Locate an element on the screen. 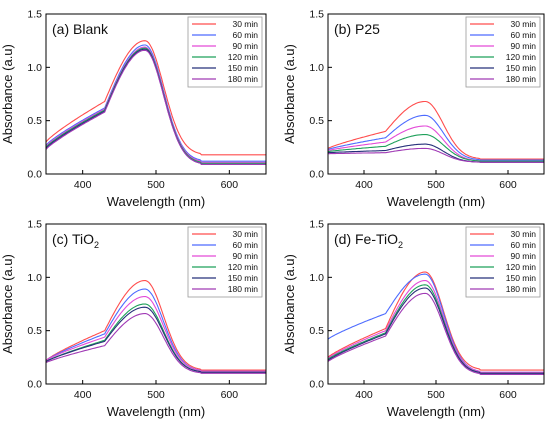 The image size is (550, 428). panel-label: (a) Blank is located at coordinates (80, 29).